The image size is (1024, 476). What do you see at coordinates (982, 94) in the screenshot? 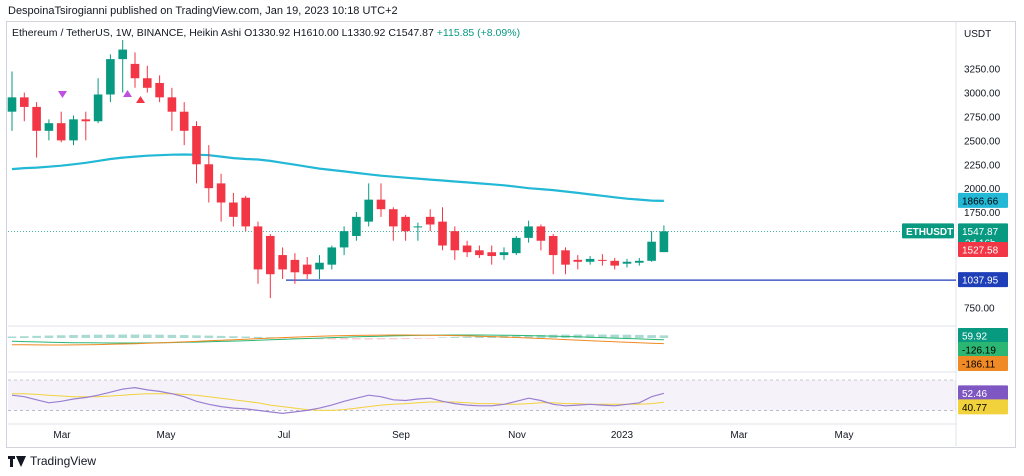
I see `y-tick-label: 3000.00` at bounding box center [982, 94].